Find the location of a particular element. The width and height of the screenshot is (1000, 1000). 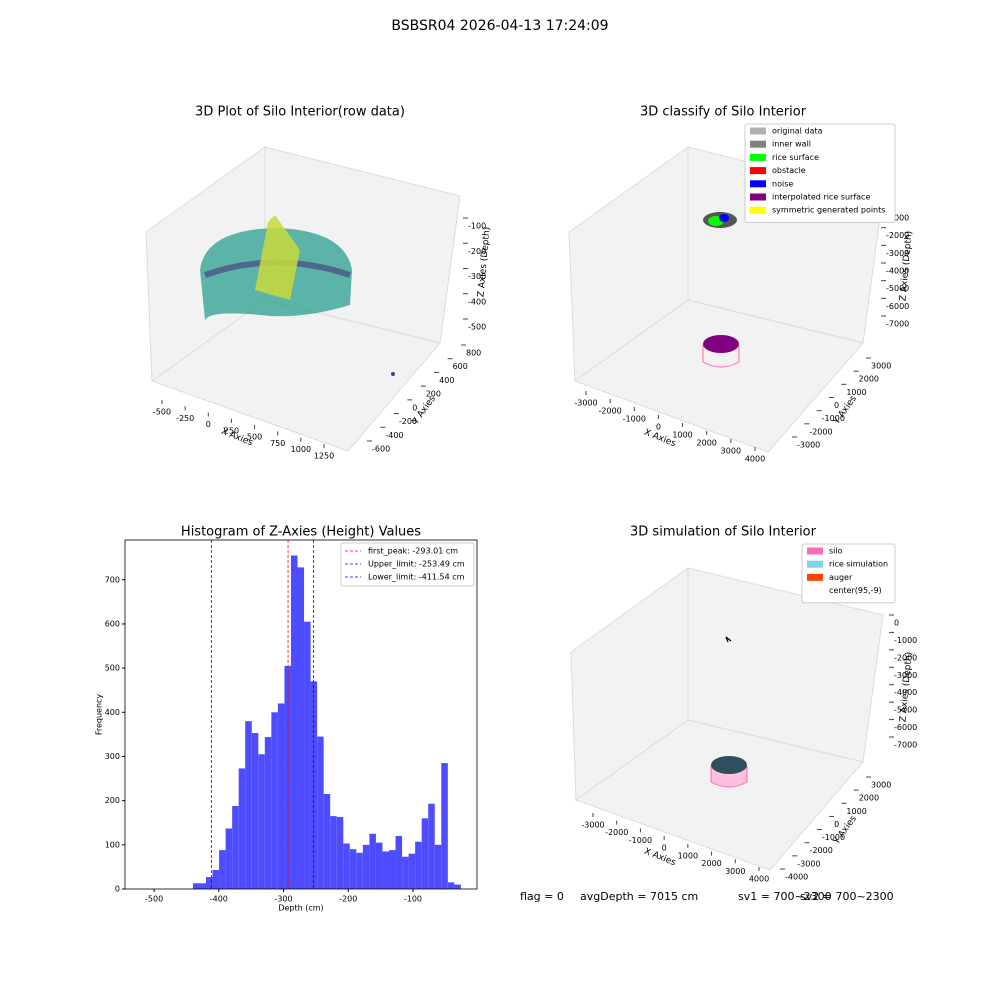

y-axis-label: Frequency is located at coordinates (99, 715).